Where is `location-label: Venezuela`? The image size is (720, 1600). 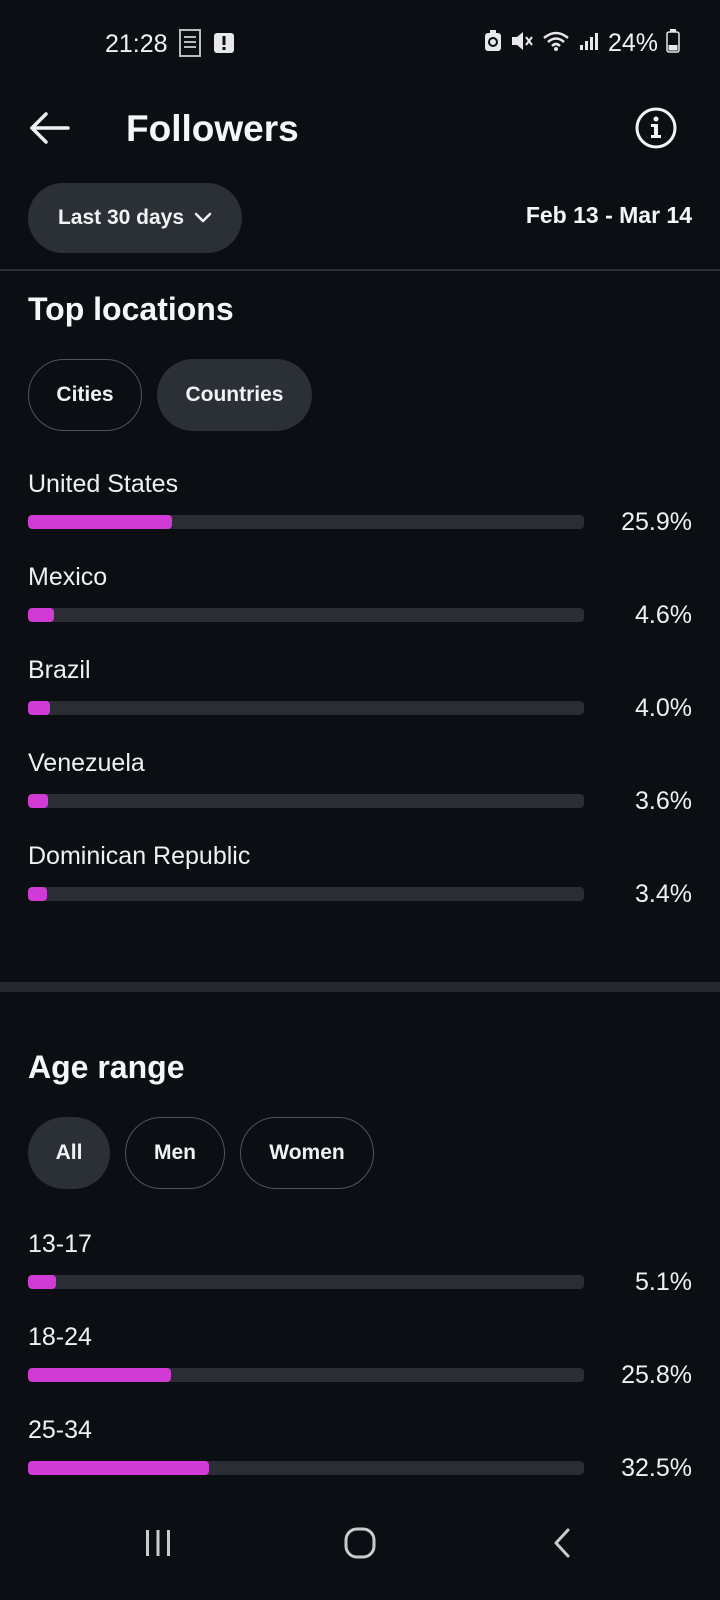 location-label: Venezuela is located at coordinates (86, 763).